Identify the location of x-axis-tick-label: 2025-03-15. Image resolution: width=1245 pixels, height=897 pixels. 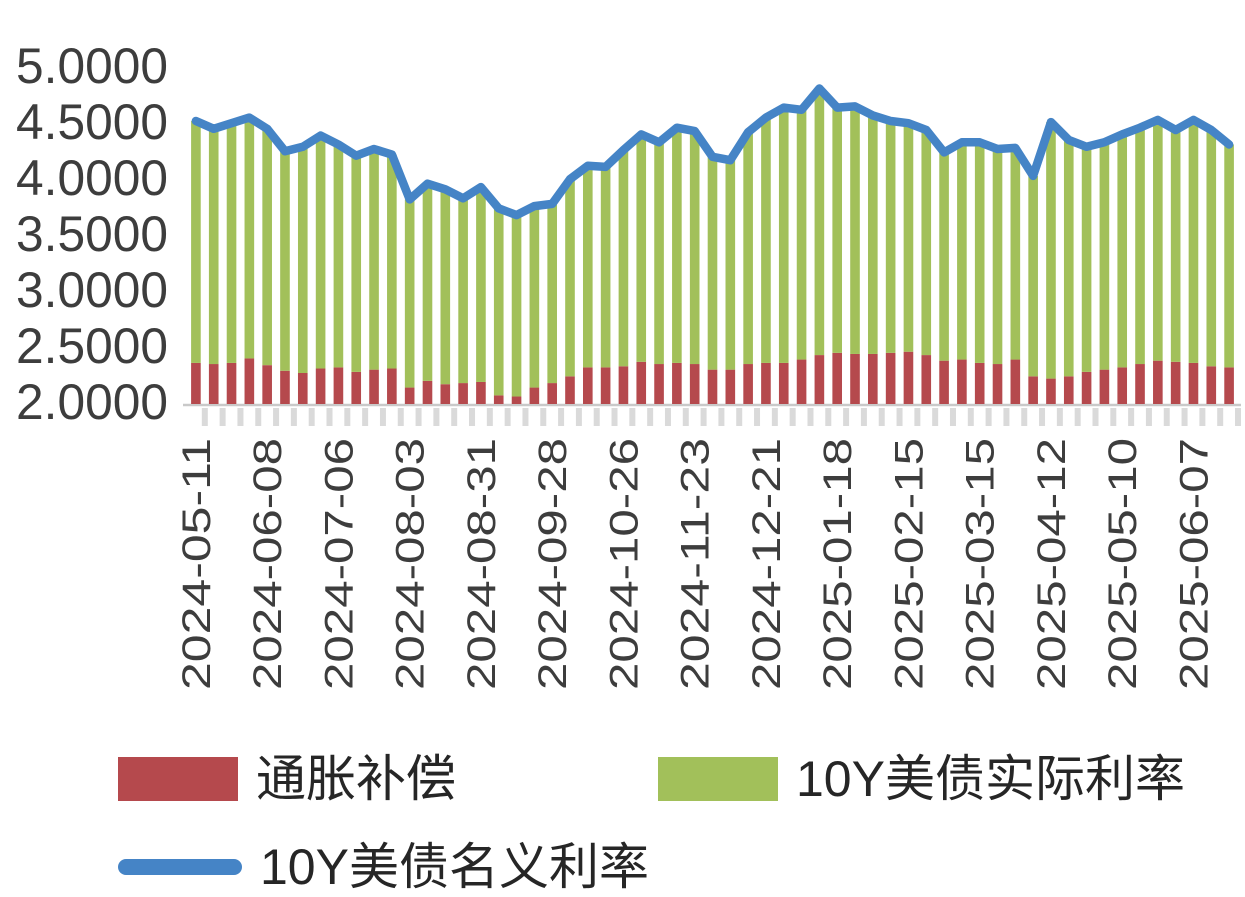
(981, 564).